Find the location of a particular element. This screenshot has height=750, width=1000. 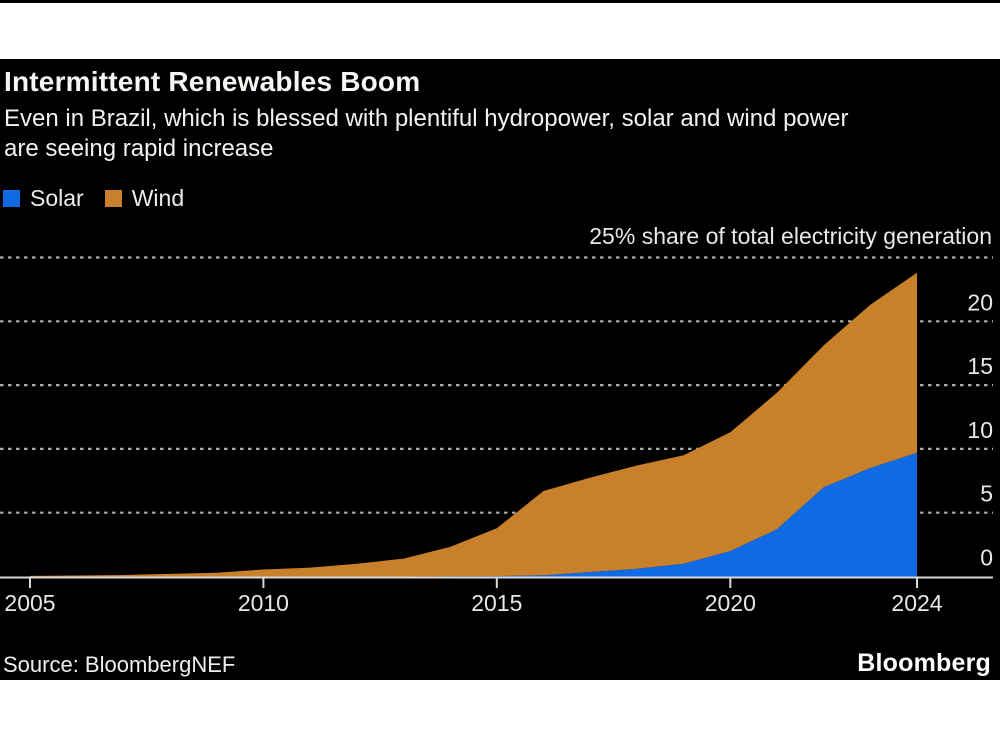

legend: Solar Wind is located at coordinates (104, 198).